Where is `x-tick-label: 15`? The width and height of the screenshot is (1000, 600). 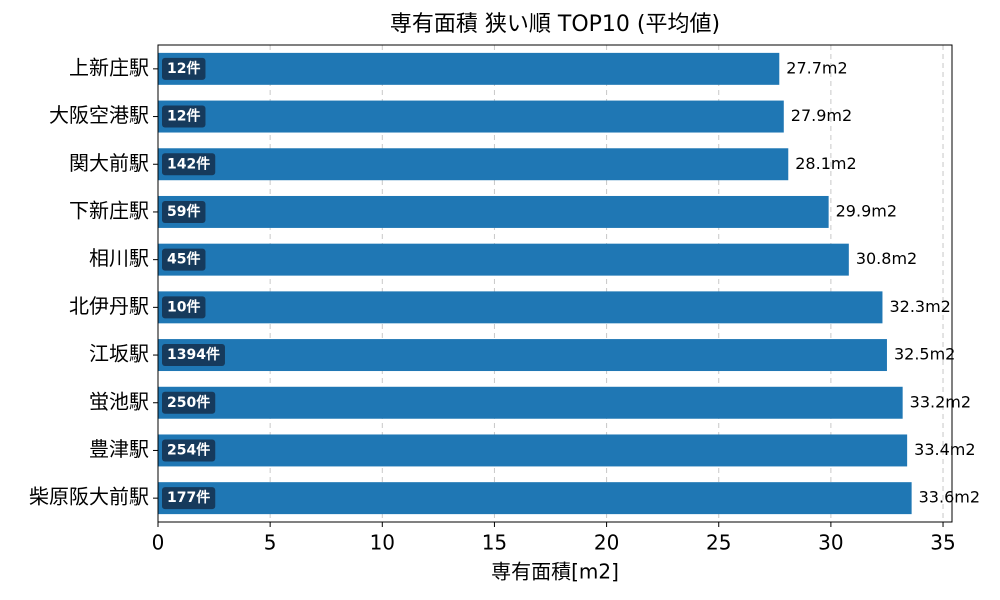
x-tick-label: 15 is located at coordinates (494, 543).